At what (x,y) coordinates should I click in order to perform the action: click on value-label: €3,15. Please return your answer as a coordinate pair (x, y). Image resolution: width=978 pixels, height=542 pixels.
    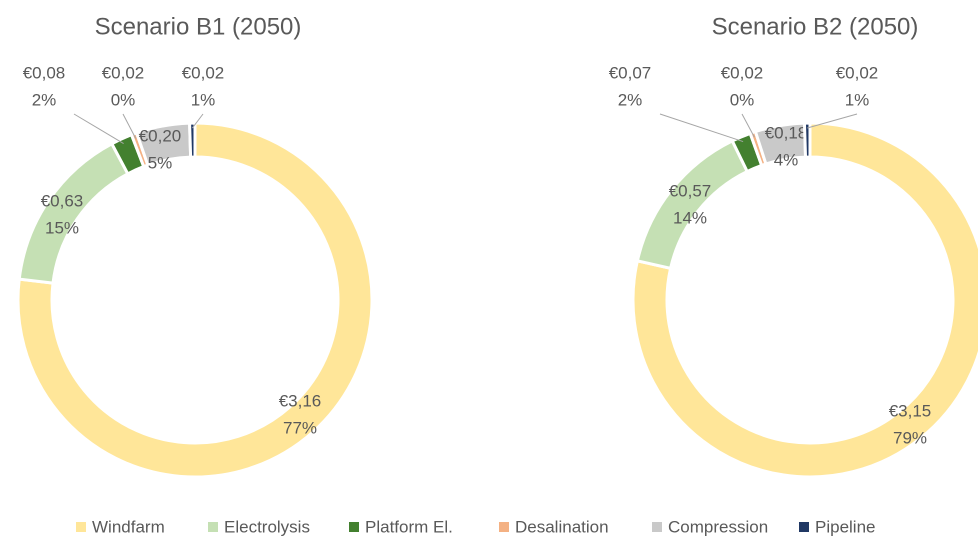
    Looking at the image, I should click on (910, 410).